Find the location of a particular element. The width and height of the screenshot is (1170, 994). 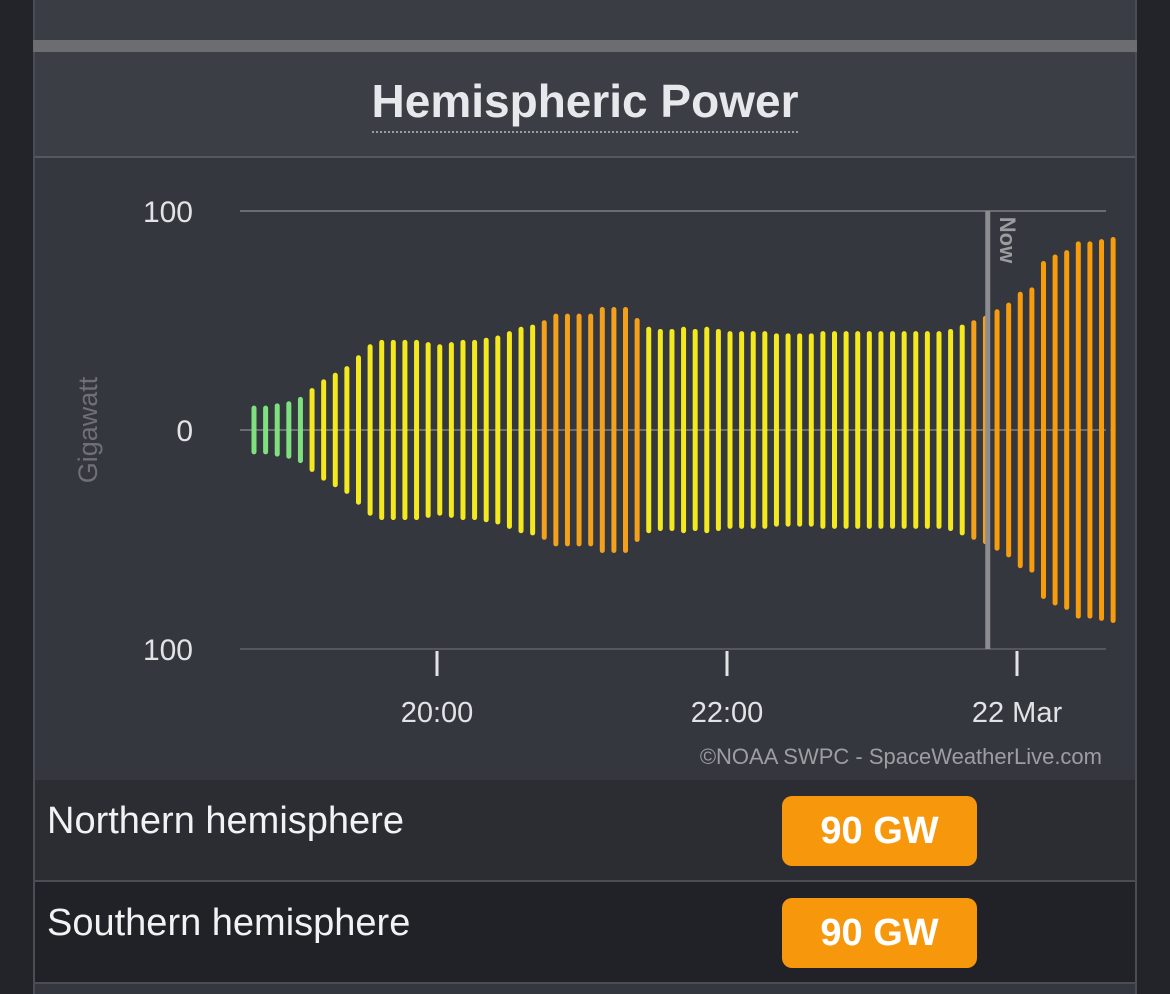

y-tick-label: 0 is located at coordinates (184, 431).